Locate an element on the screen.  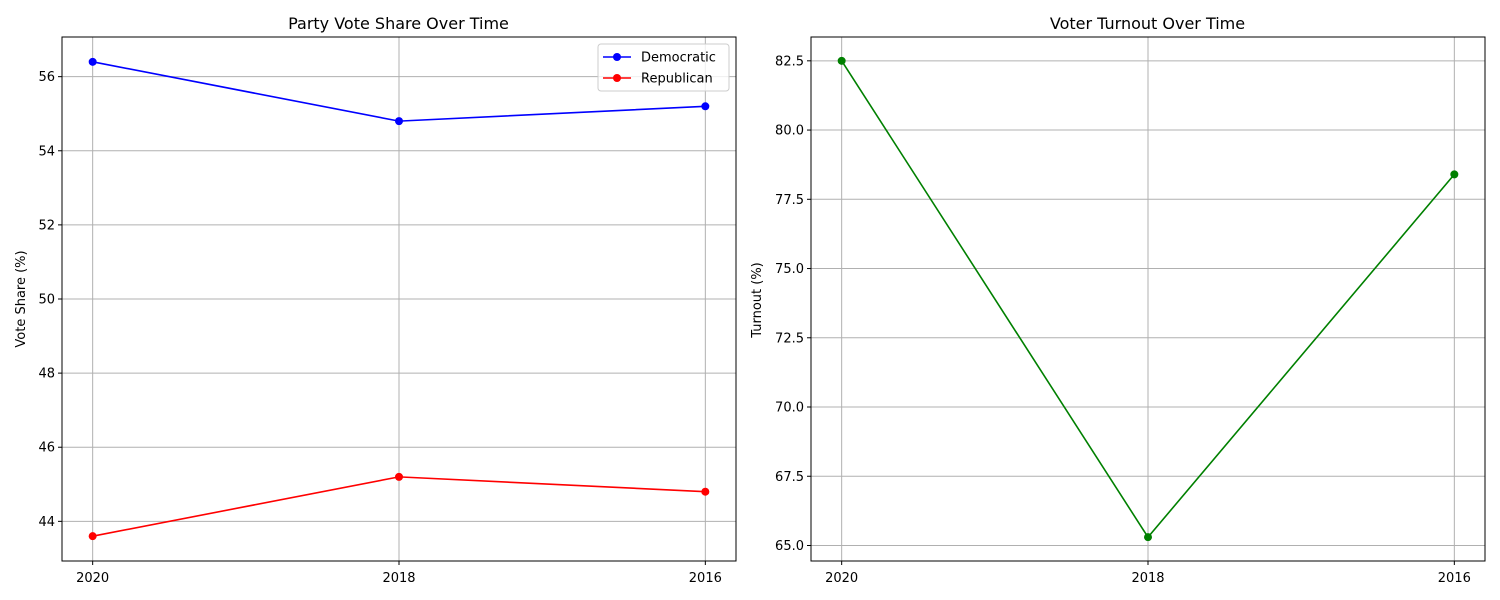
y-tick-label: 56 is located at coordinates (46, 77).